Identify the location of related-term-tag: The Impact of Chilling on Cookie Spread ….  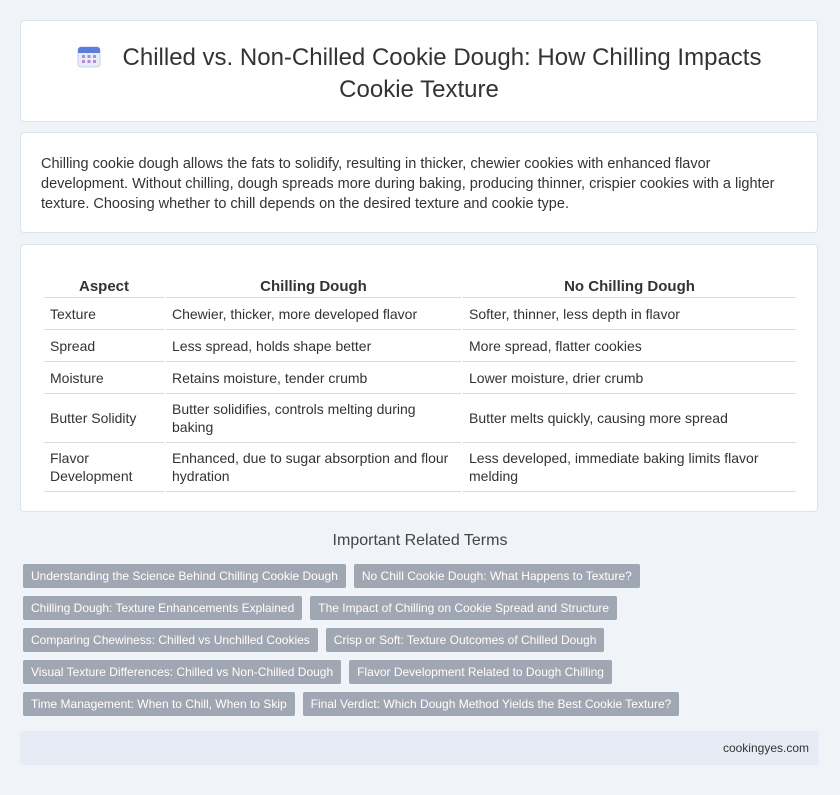
(464, 608).